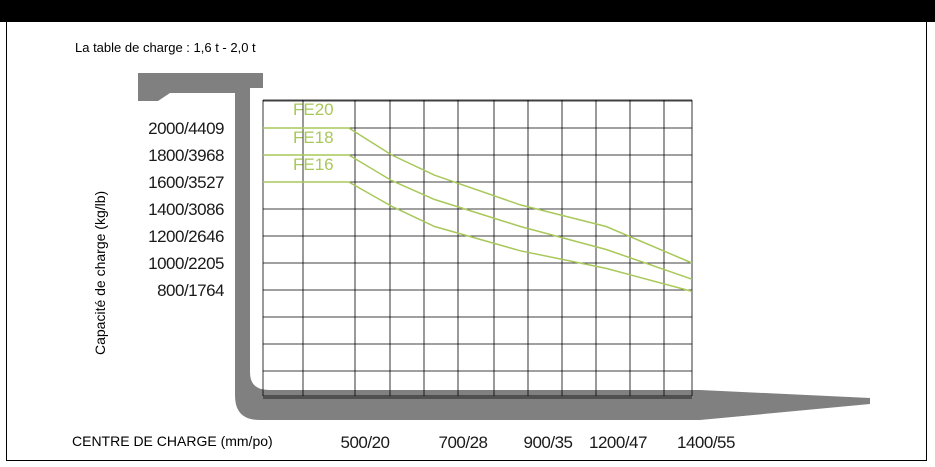 The height and width of the screenshot is (467, 935). What do you see at coordinates (186, 155) in the screenshot?
I see `y-tick-label: 1800/3968` at bounding box center [186, 155].